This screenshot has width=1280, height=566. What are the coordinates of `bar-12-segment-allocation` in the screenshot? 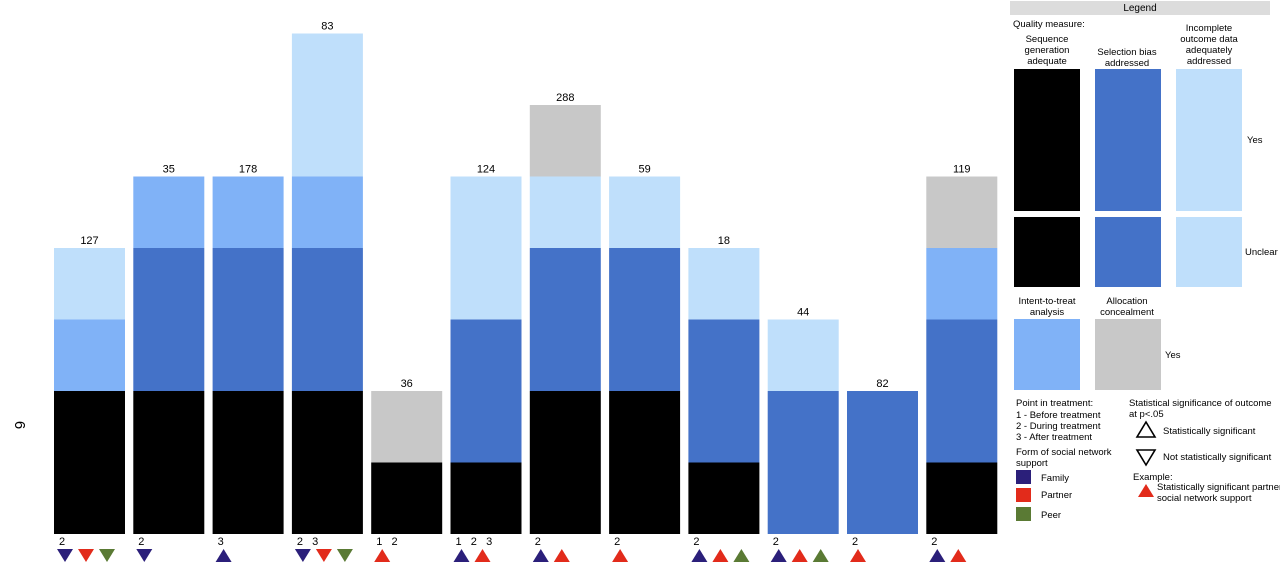 It's located at (962, 212).